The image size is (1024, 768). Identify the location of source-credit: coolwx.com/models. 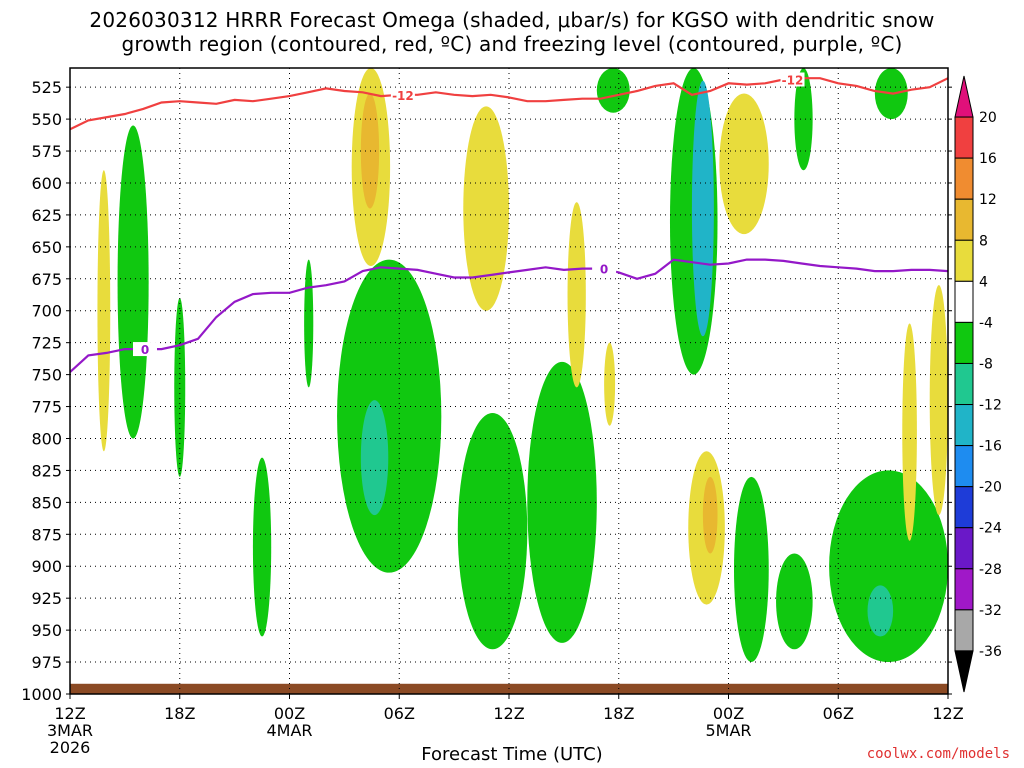
(938, 754).